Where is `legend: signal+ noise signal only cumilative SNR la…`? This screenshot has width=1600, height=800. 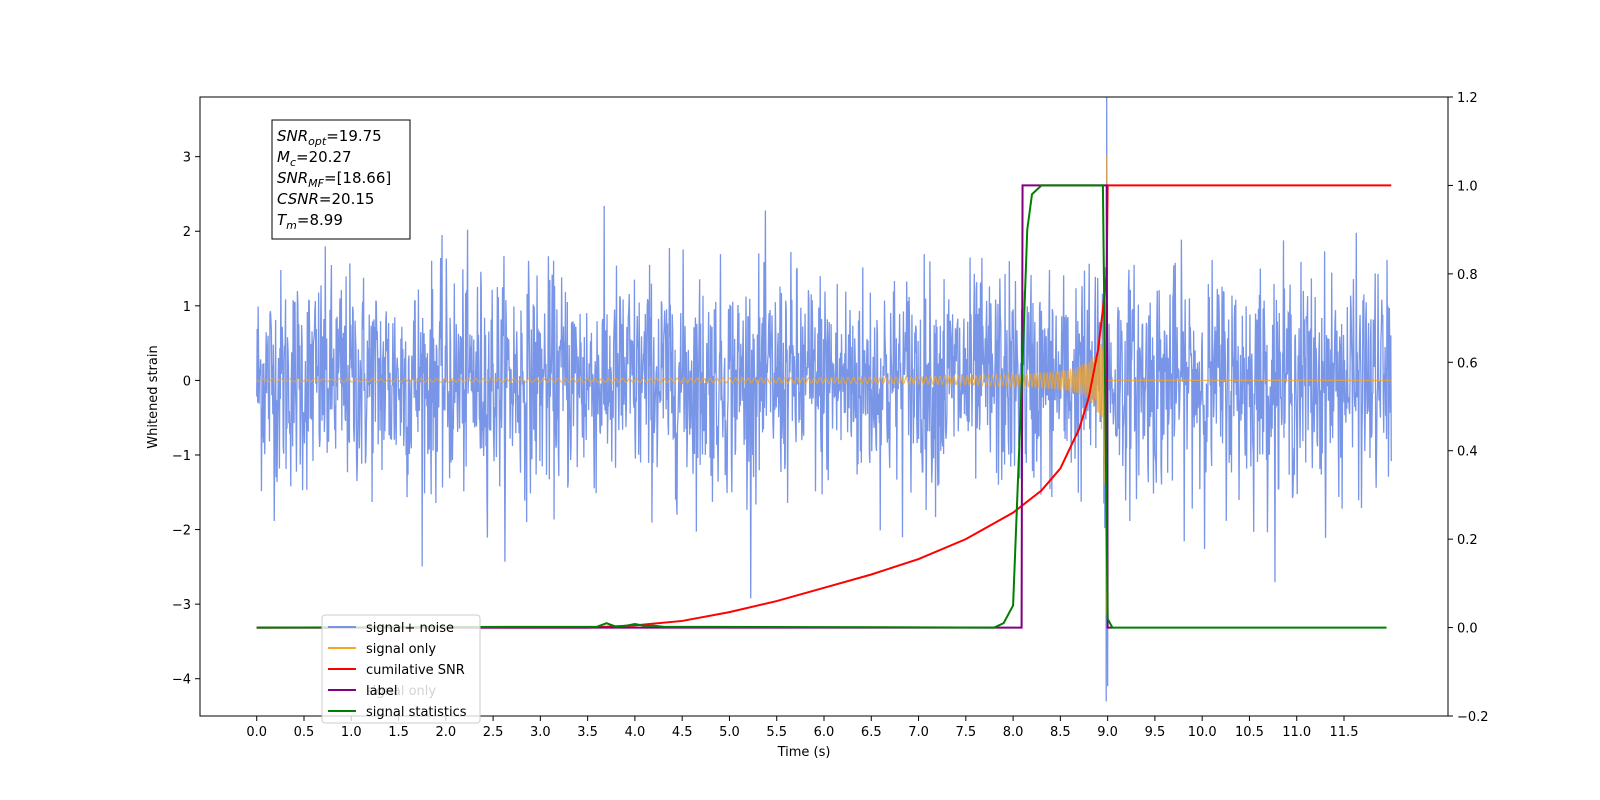
legend: signal+ noise signal only cumilative SNR la… is located at coordinates (401, 669).